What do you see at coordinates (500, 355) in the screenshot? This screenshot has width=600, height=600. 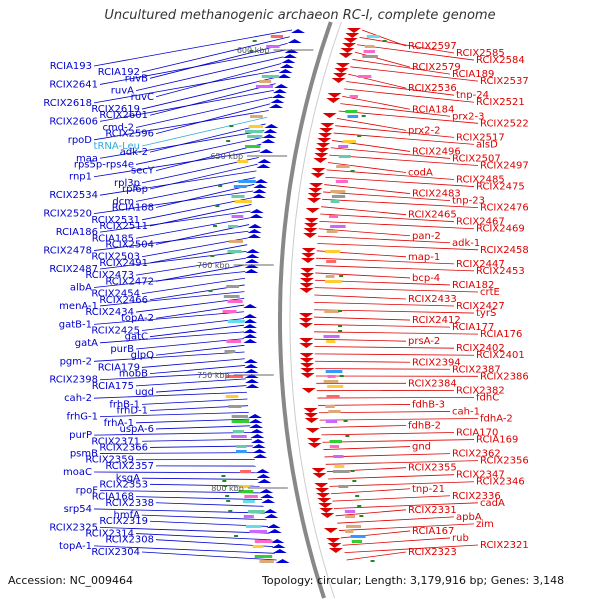 I see `gene-label-right: RCIX2401` at bounding box center [500, 355].